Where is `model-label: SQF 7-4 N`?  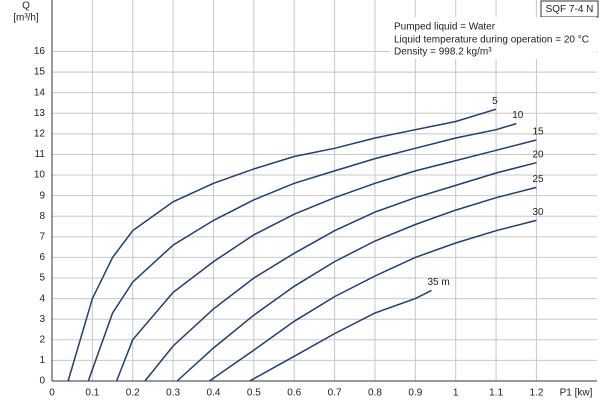
model-label: SQF 7-4 N is located at coordinates (570, 9).